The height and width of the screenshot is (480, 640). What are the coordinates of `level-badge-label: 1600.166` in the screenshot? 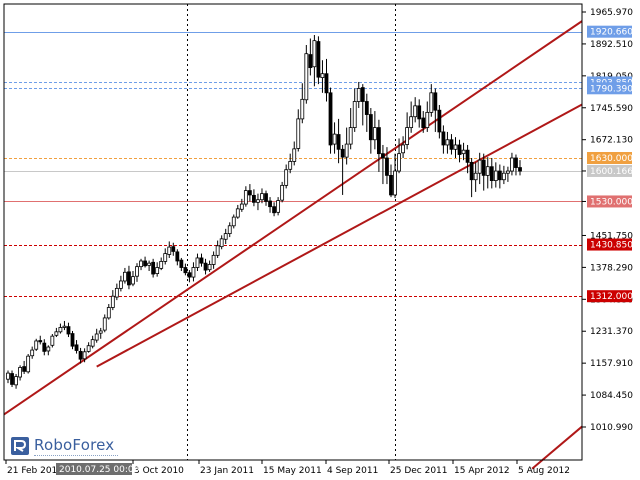 It's located at (611, 172).